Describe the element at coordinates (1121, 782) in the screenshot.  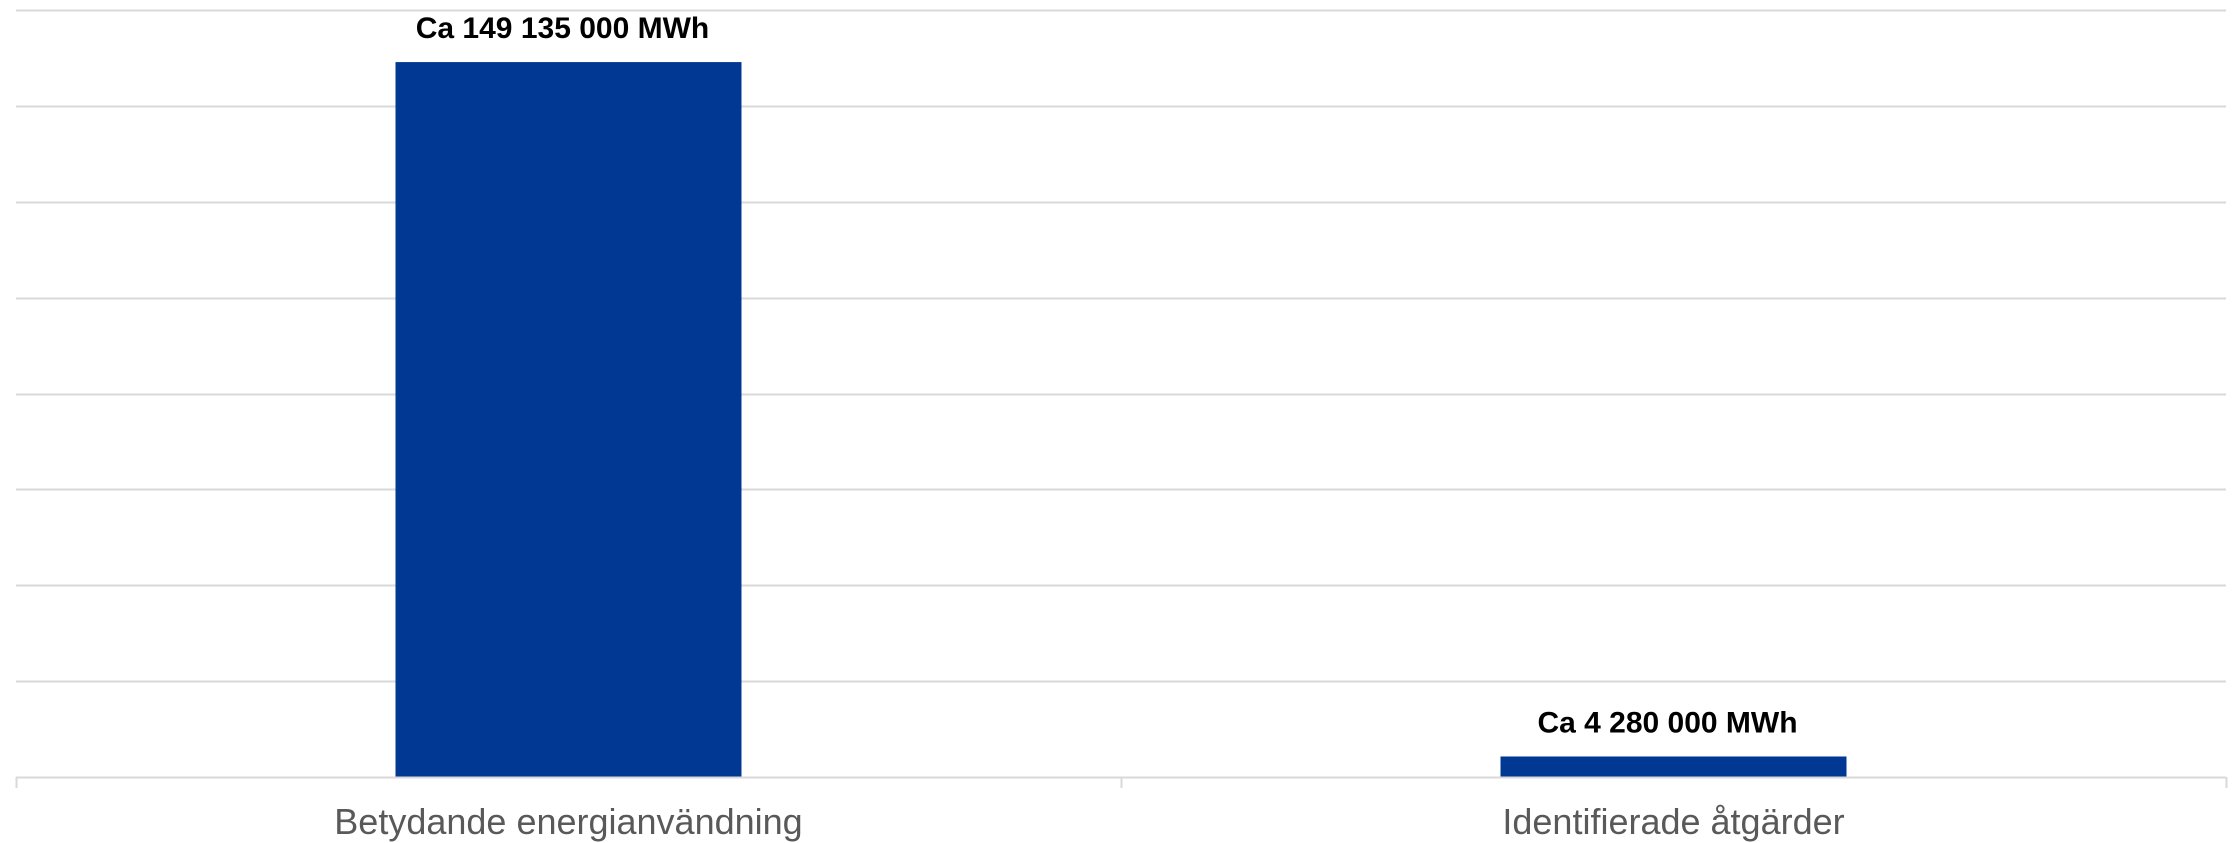
I see `x-axis` at that location.